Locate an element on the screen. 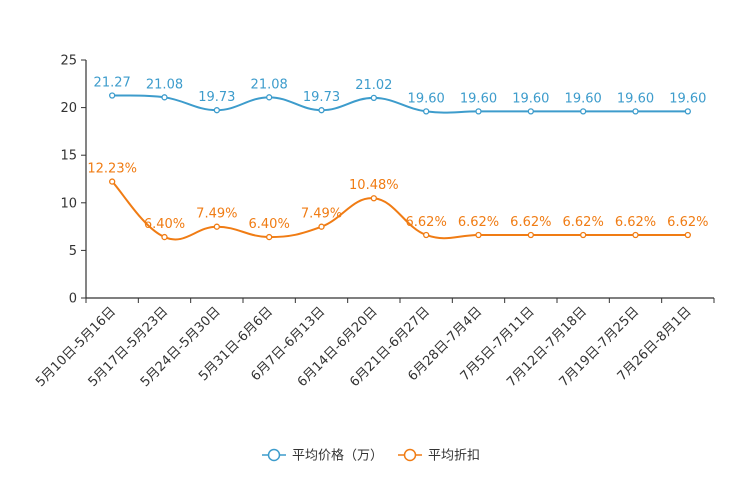 This screenshot has width=744, height=496. y-tick-label: 5 is located at coordinates (73, 251).